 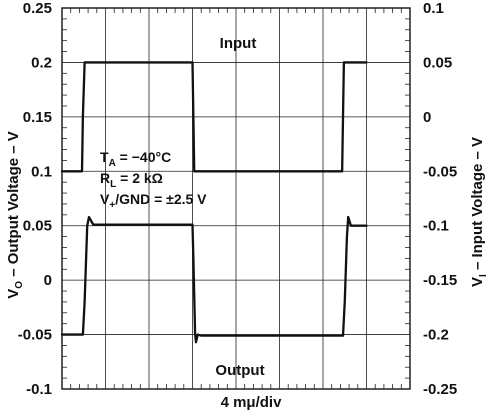 What do you see at coordinates (161, 199) in the screenshot?
I see `condition-supply-text: /GND = ±2.5 V` at bounding box center [161, 199].